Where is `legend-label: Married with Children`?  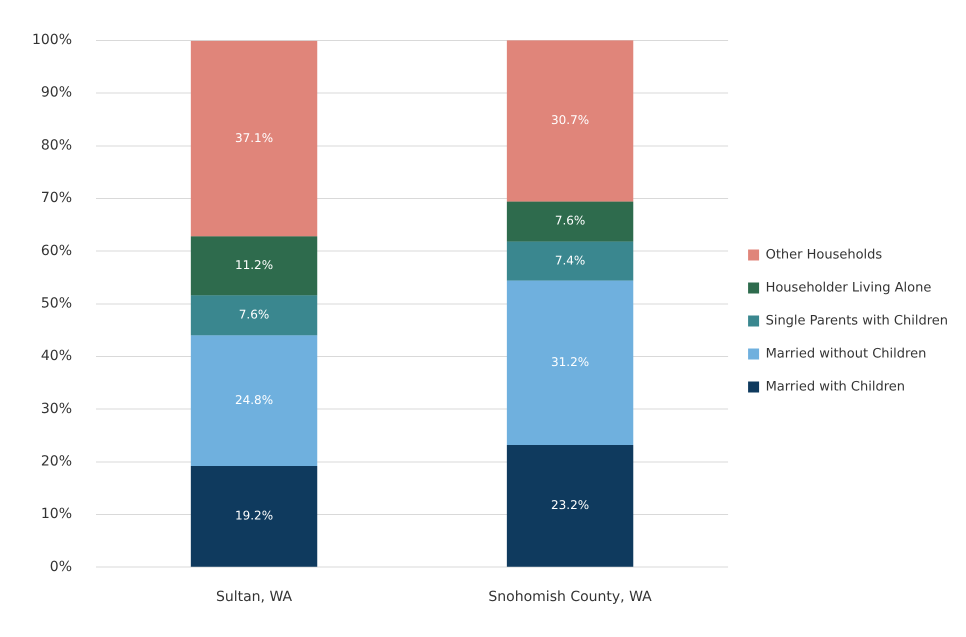 legend-label: Married with Children is located at coordinates (836, 386).